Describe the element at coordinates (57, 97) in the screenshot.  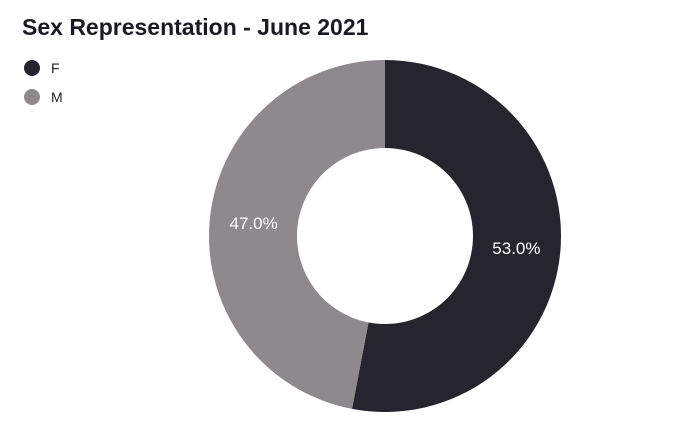
I see `legend-label-m: M` at that location.